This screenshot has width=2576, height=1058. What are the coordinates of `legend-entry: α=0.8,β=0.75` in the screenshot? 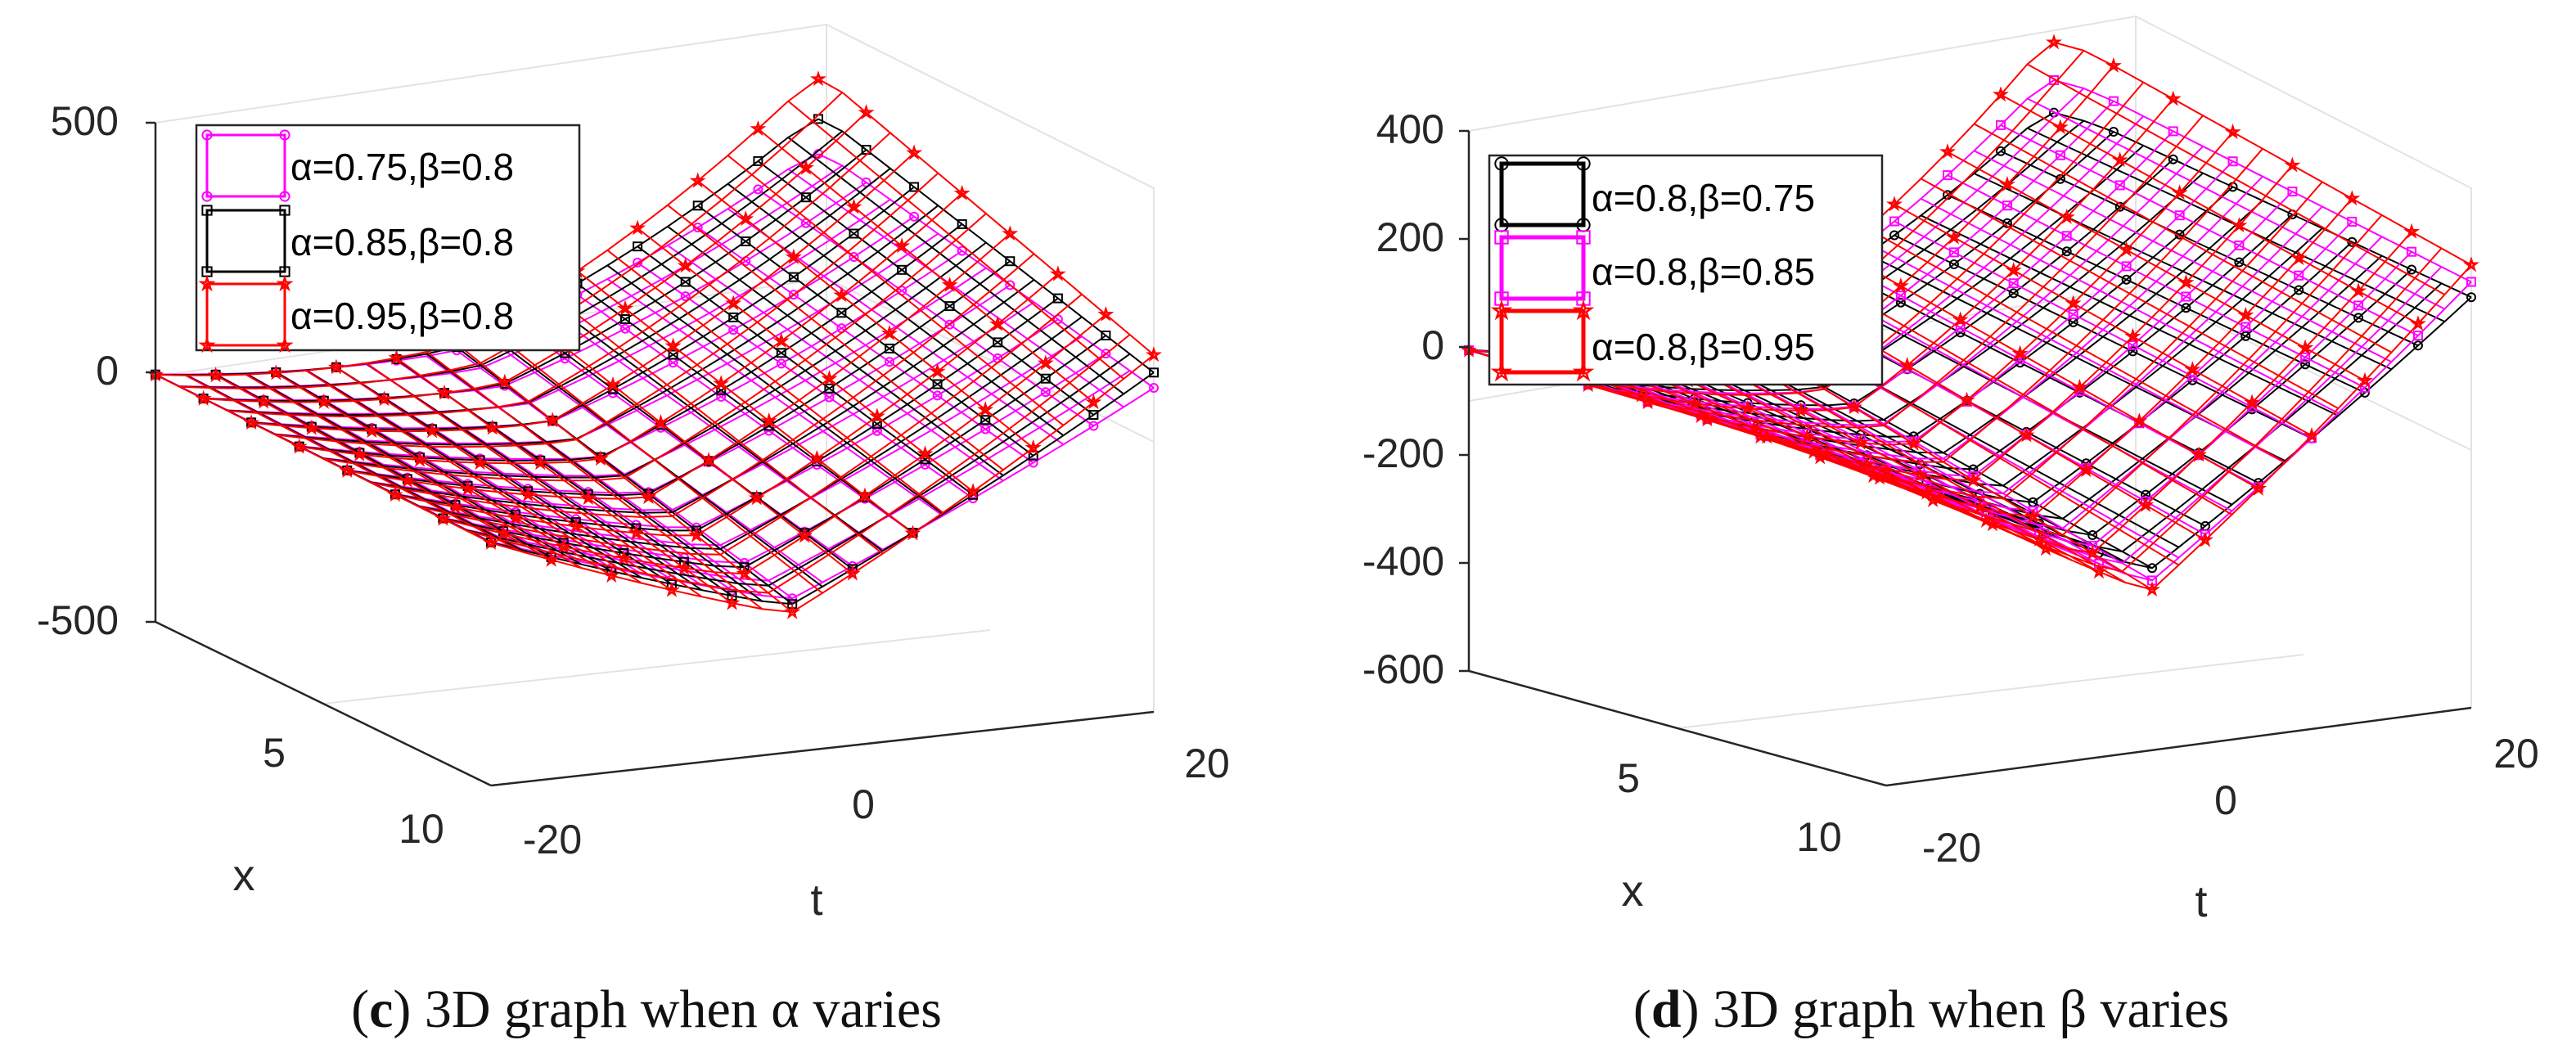 It's located at (1654, 194).